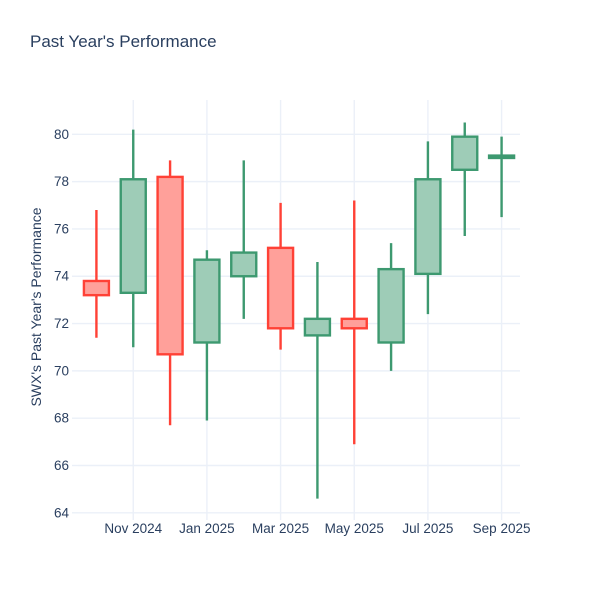 Image resolution: width=600 pixels, height=600 pixels. I want to click on y-tick-label: 80, so click(61, 134).